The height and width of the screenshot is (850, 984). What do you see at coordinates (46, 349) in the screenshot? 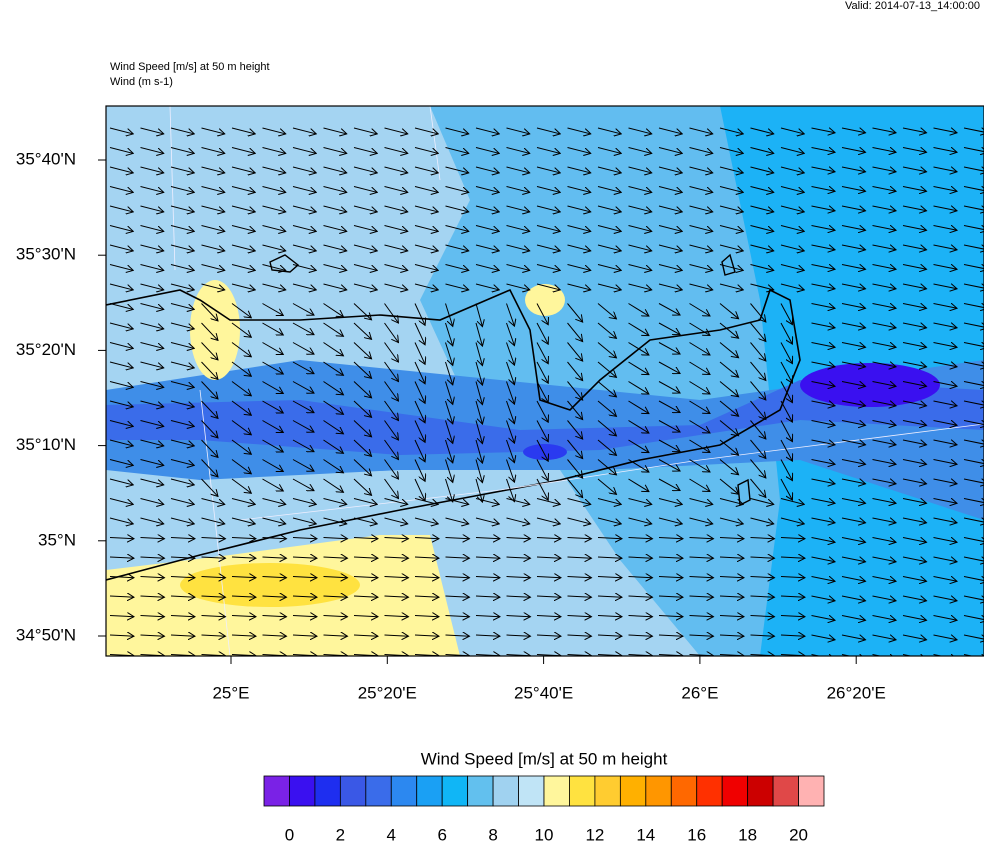
I see `lat-label: 35°20'N` at bounding box center [46, 349].